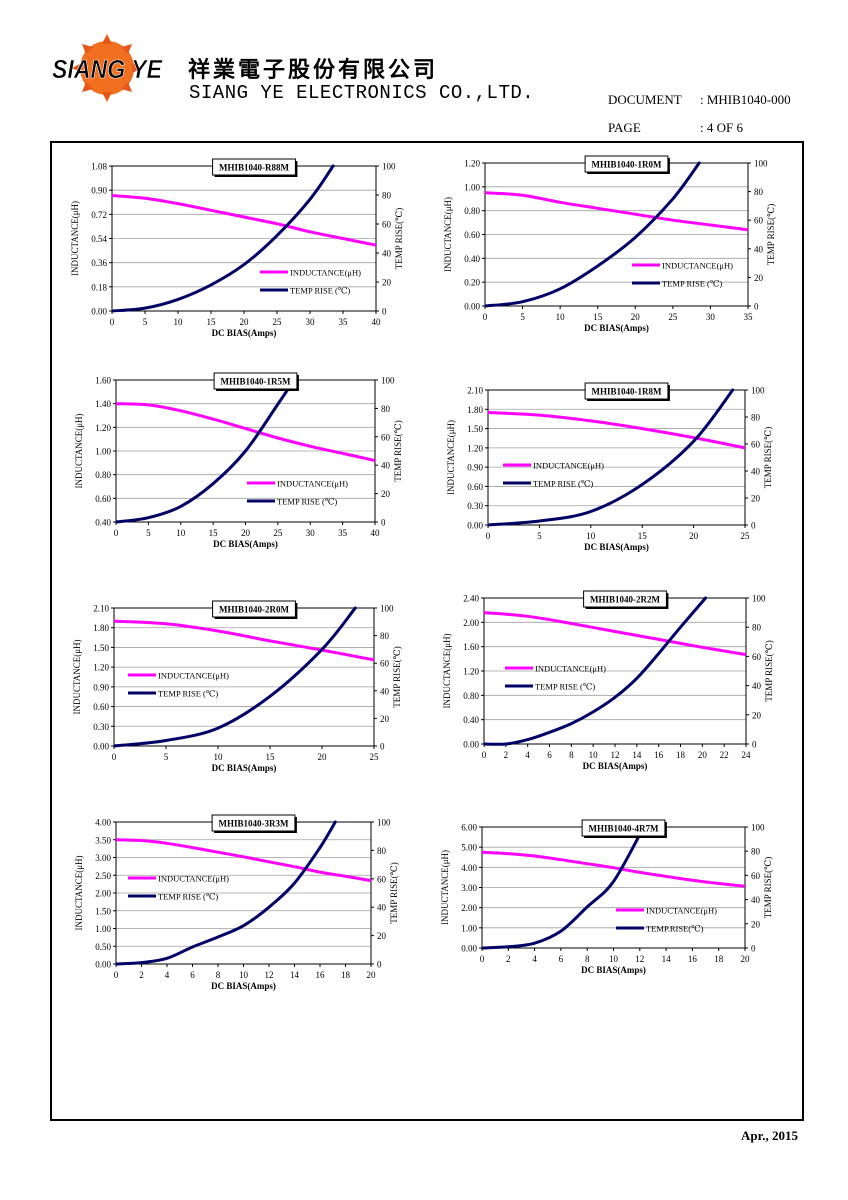 The width and height of the screenshot is (848, 1200). Describe the element at coordinates (114, 757) in the screenshot. I see `chart-4-xtick-label: 0` at that location.